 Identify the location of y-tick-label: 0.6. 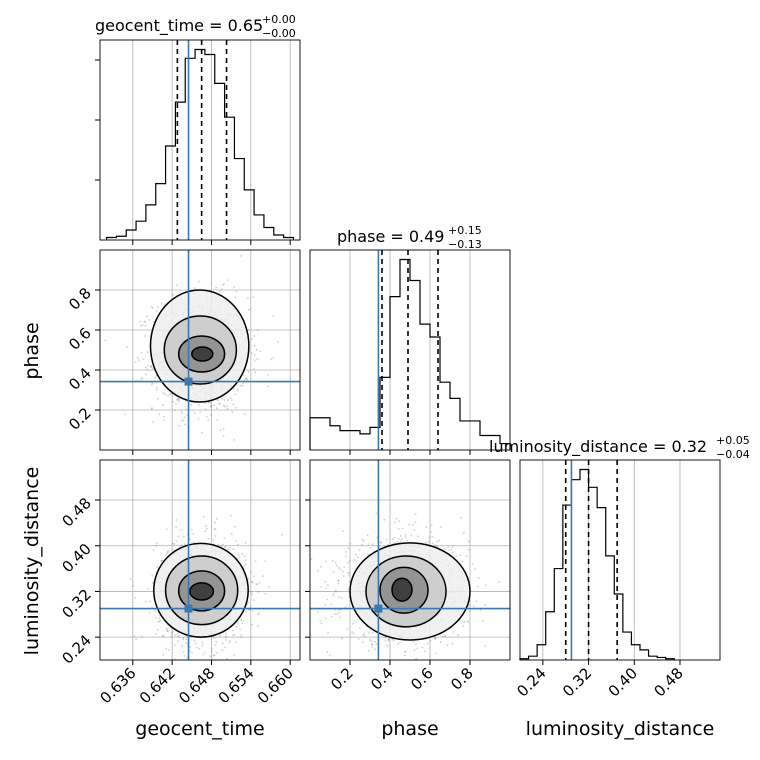
(80, 339).